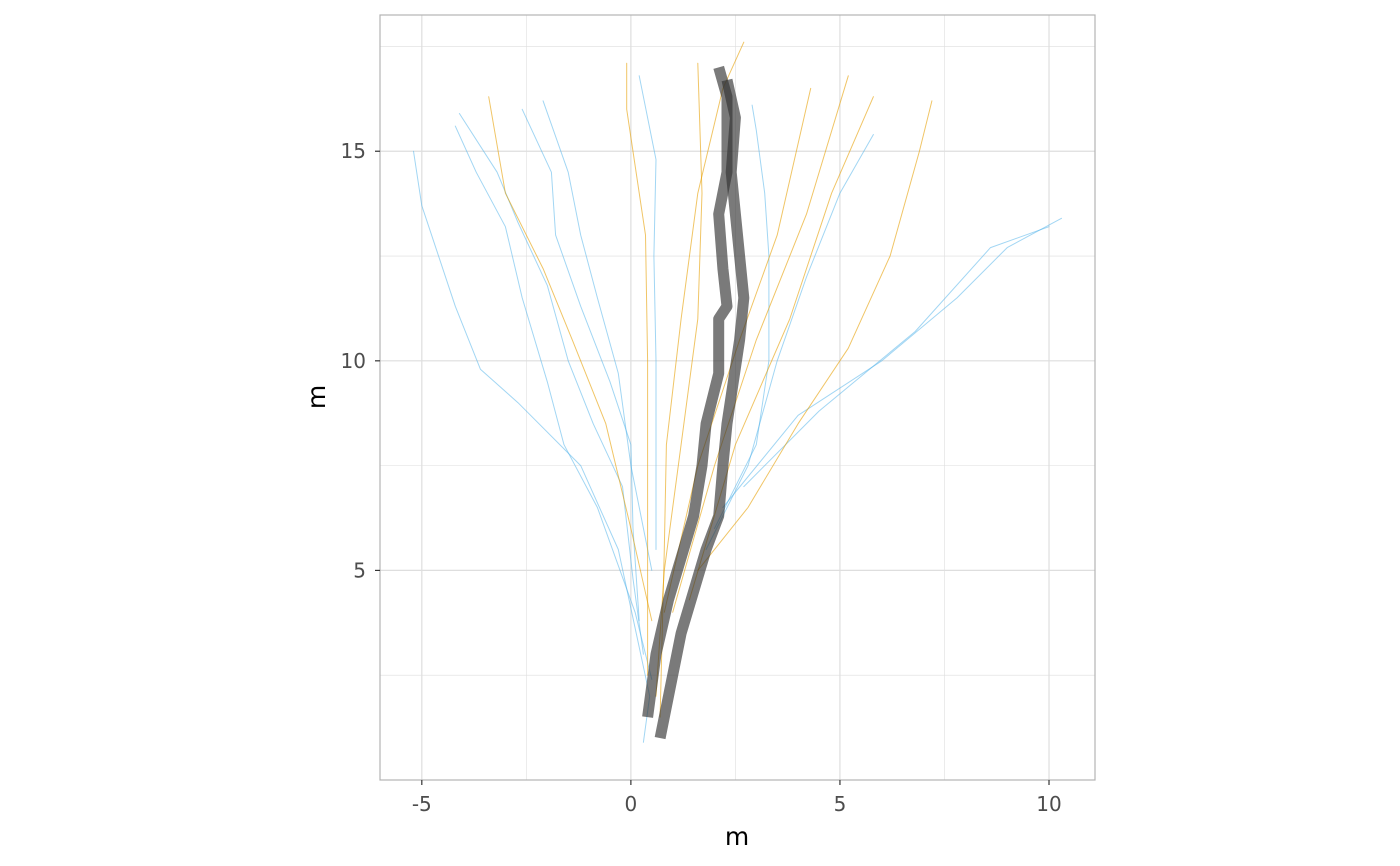 Image resolution: width=1400 pixels, height=866 pixels. I want to click on y-axis: 5 10 15, so click(360, 360).